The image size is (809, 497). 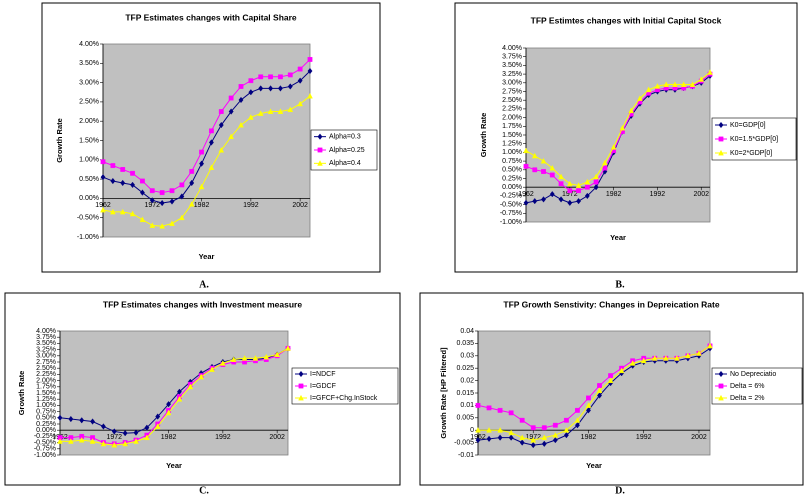 I want to click on legend-label: I=GFCF+Chg.InStock, so click(x=344, y=398).